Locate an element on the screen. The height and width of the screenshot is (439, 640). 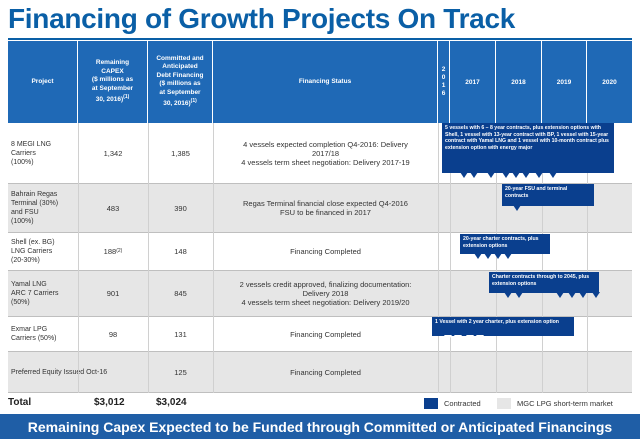
timeline-bar-bahrain: 20-year FSU and terminal contracts is located at coordinates (548, 195).